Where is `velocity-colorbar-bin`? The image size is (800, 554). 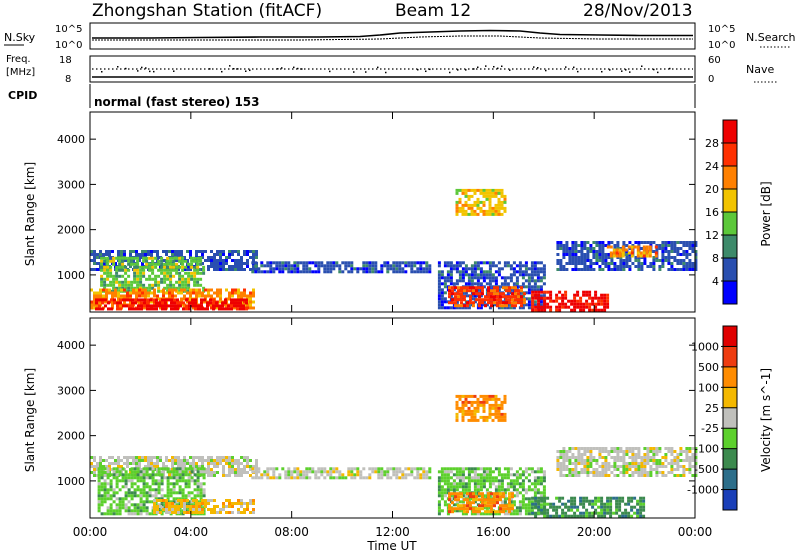 velocity-colorbar-bin is located at coordinates (730, 397).